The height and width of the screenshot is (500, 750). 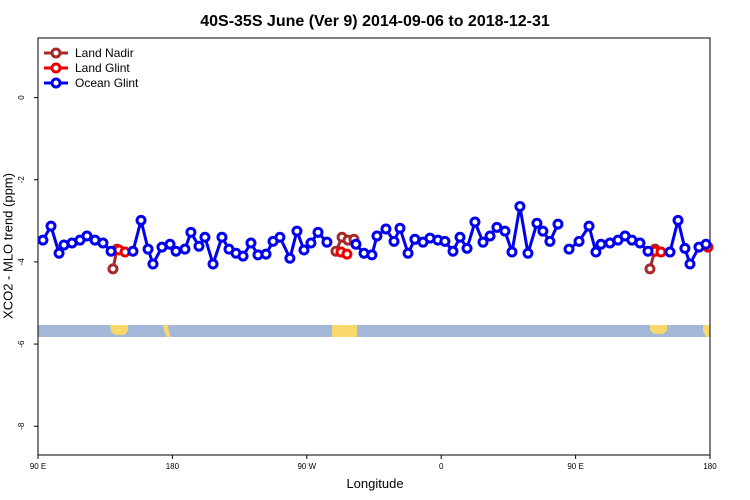 I want to click on map-strip, so click(x=374, y=331).